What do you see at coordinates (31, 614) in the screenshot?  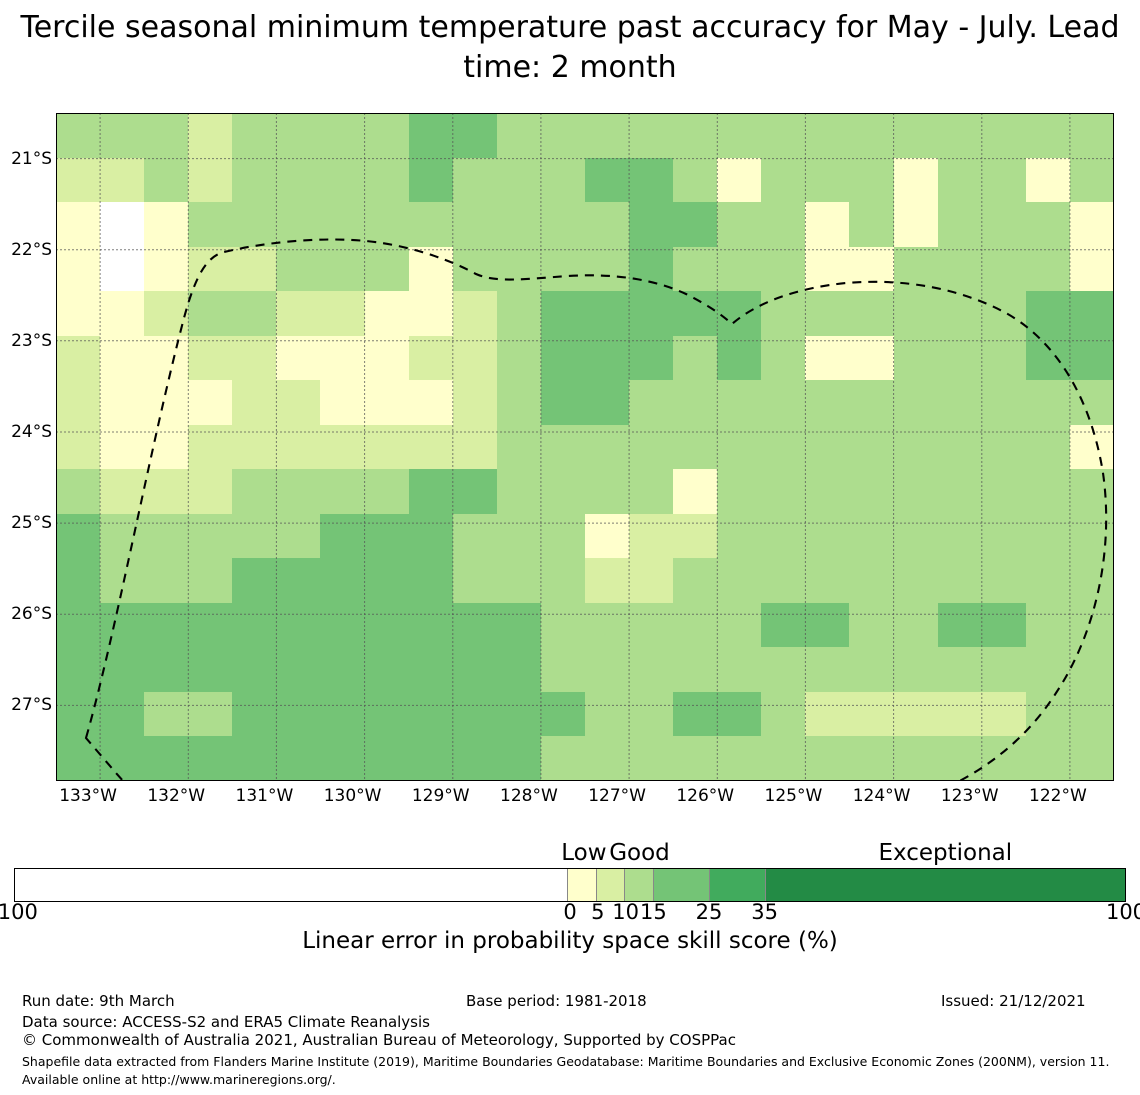 I see `y-tick-label: 26°S` at bounding box center [31, 614].